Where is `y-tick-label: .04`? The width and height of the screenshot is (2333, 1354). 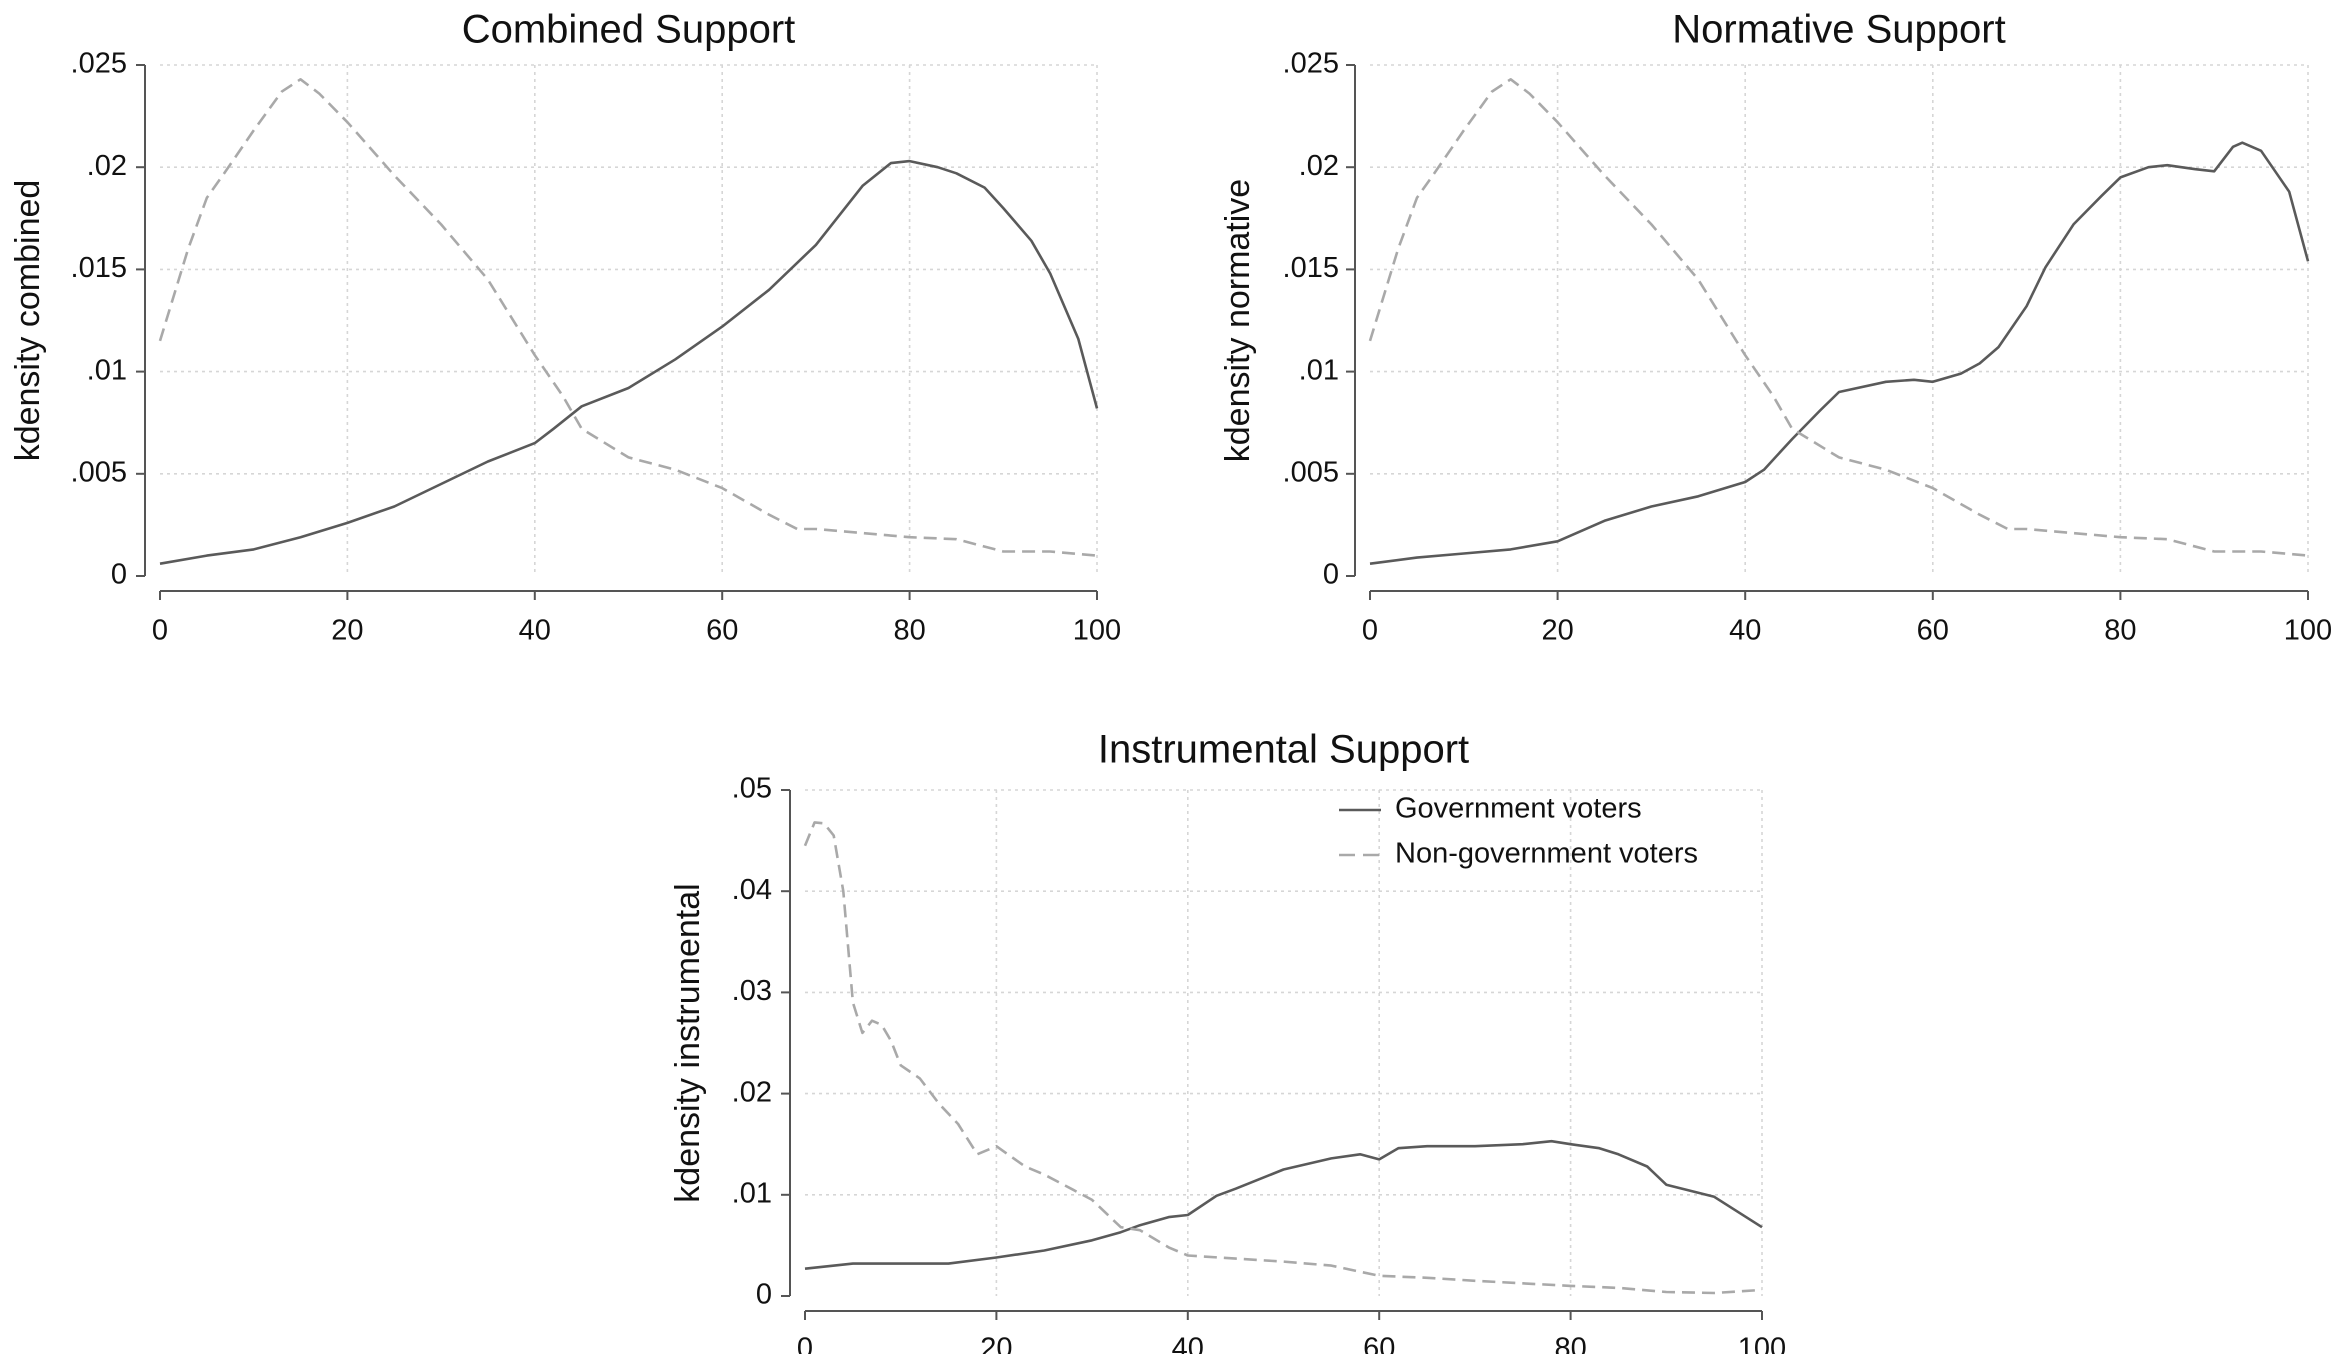
y-tick-label: .04 is located at coordinates (752, 890).